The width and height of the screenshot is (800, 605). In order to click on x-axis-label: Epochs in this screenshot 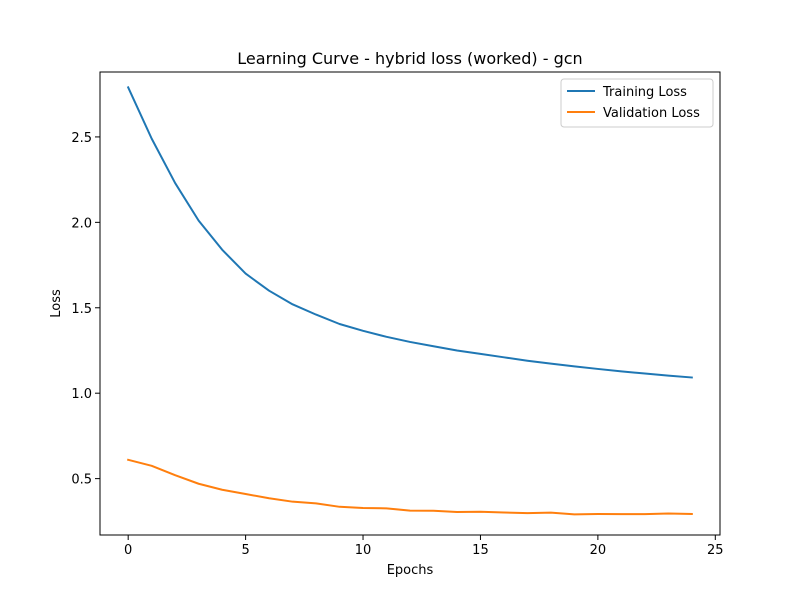, I will do `click(410, 570)`.